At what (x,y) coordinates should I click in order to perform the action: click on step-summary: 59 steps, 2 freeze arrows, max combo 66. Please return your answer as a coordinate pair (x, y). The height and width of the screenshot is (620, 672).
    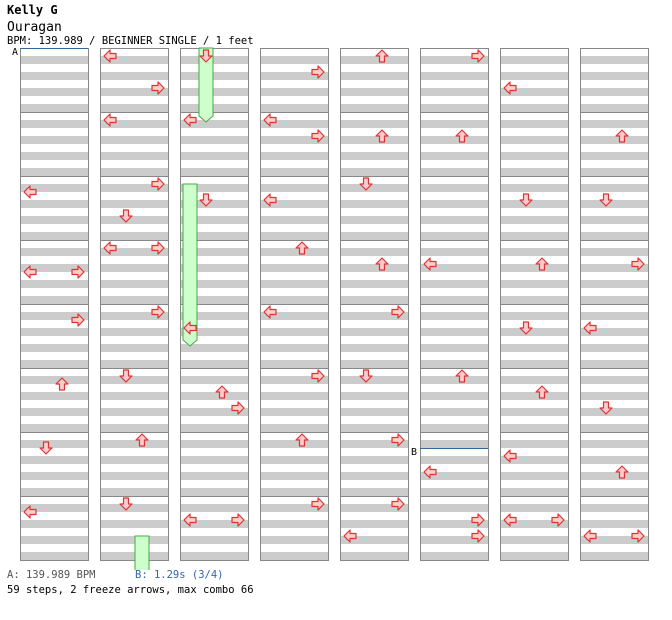
    Looking at the image, I should click on (130, 590).